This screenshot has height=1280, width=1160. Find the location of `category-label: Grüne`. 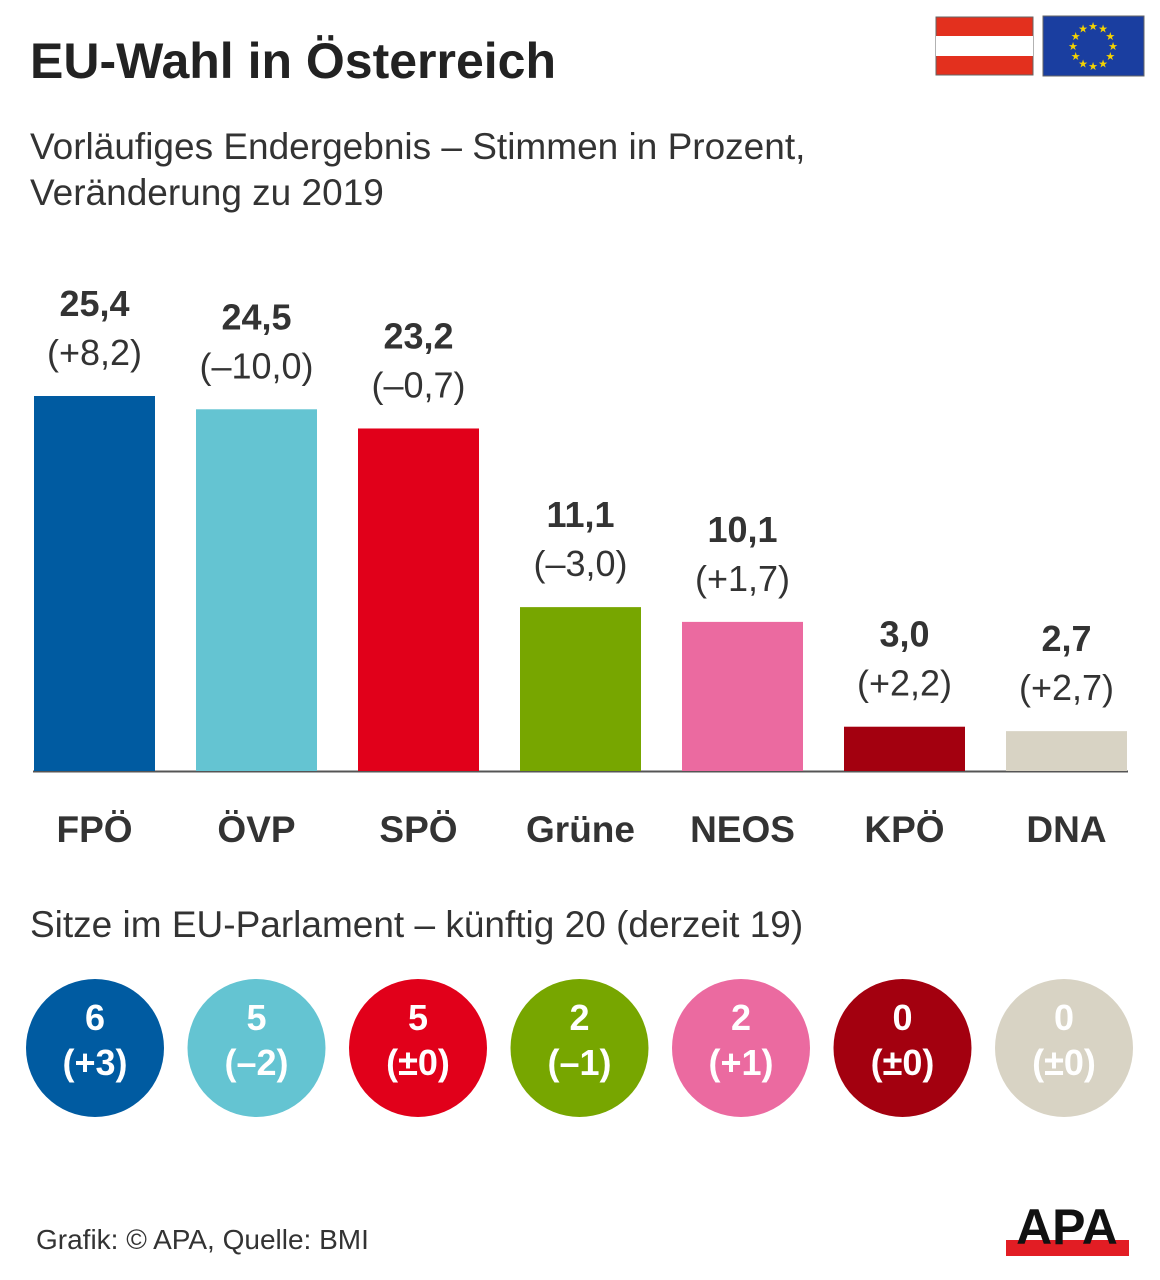

category-label: Grüne is located at coordinates (580, 829).